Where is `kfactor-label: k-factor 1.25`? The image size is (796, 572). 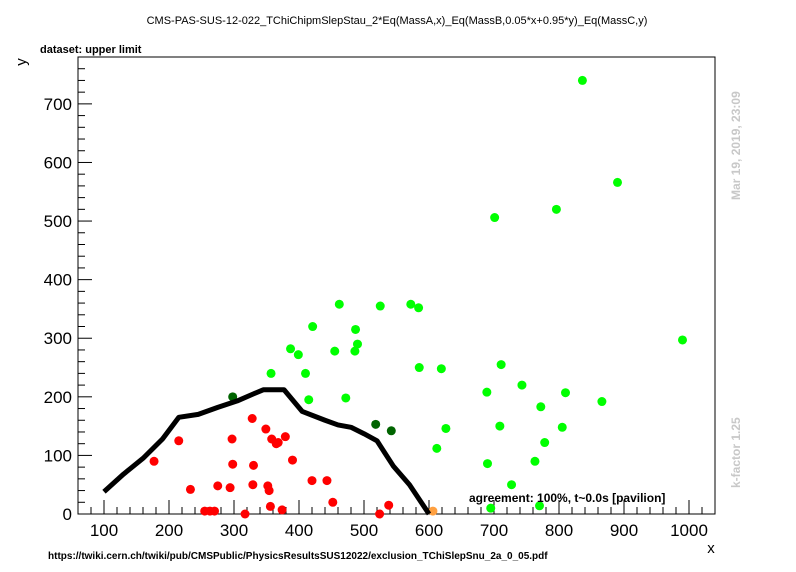
kfactor-label: k-factor 1.25 is located at coordinates (736, 452).